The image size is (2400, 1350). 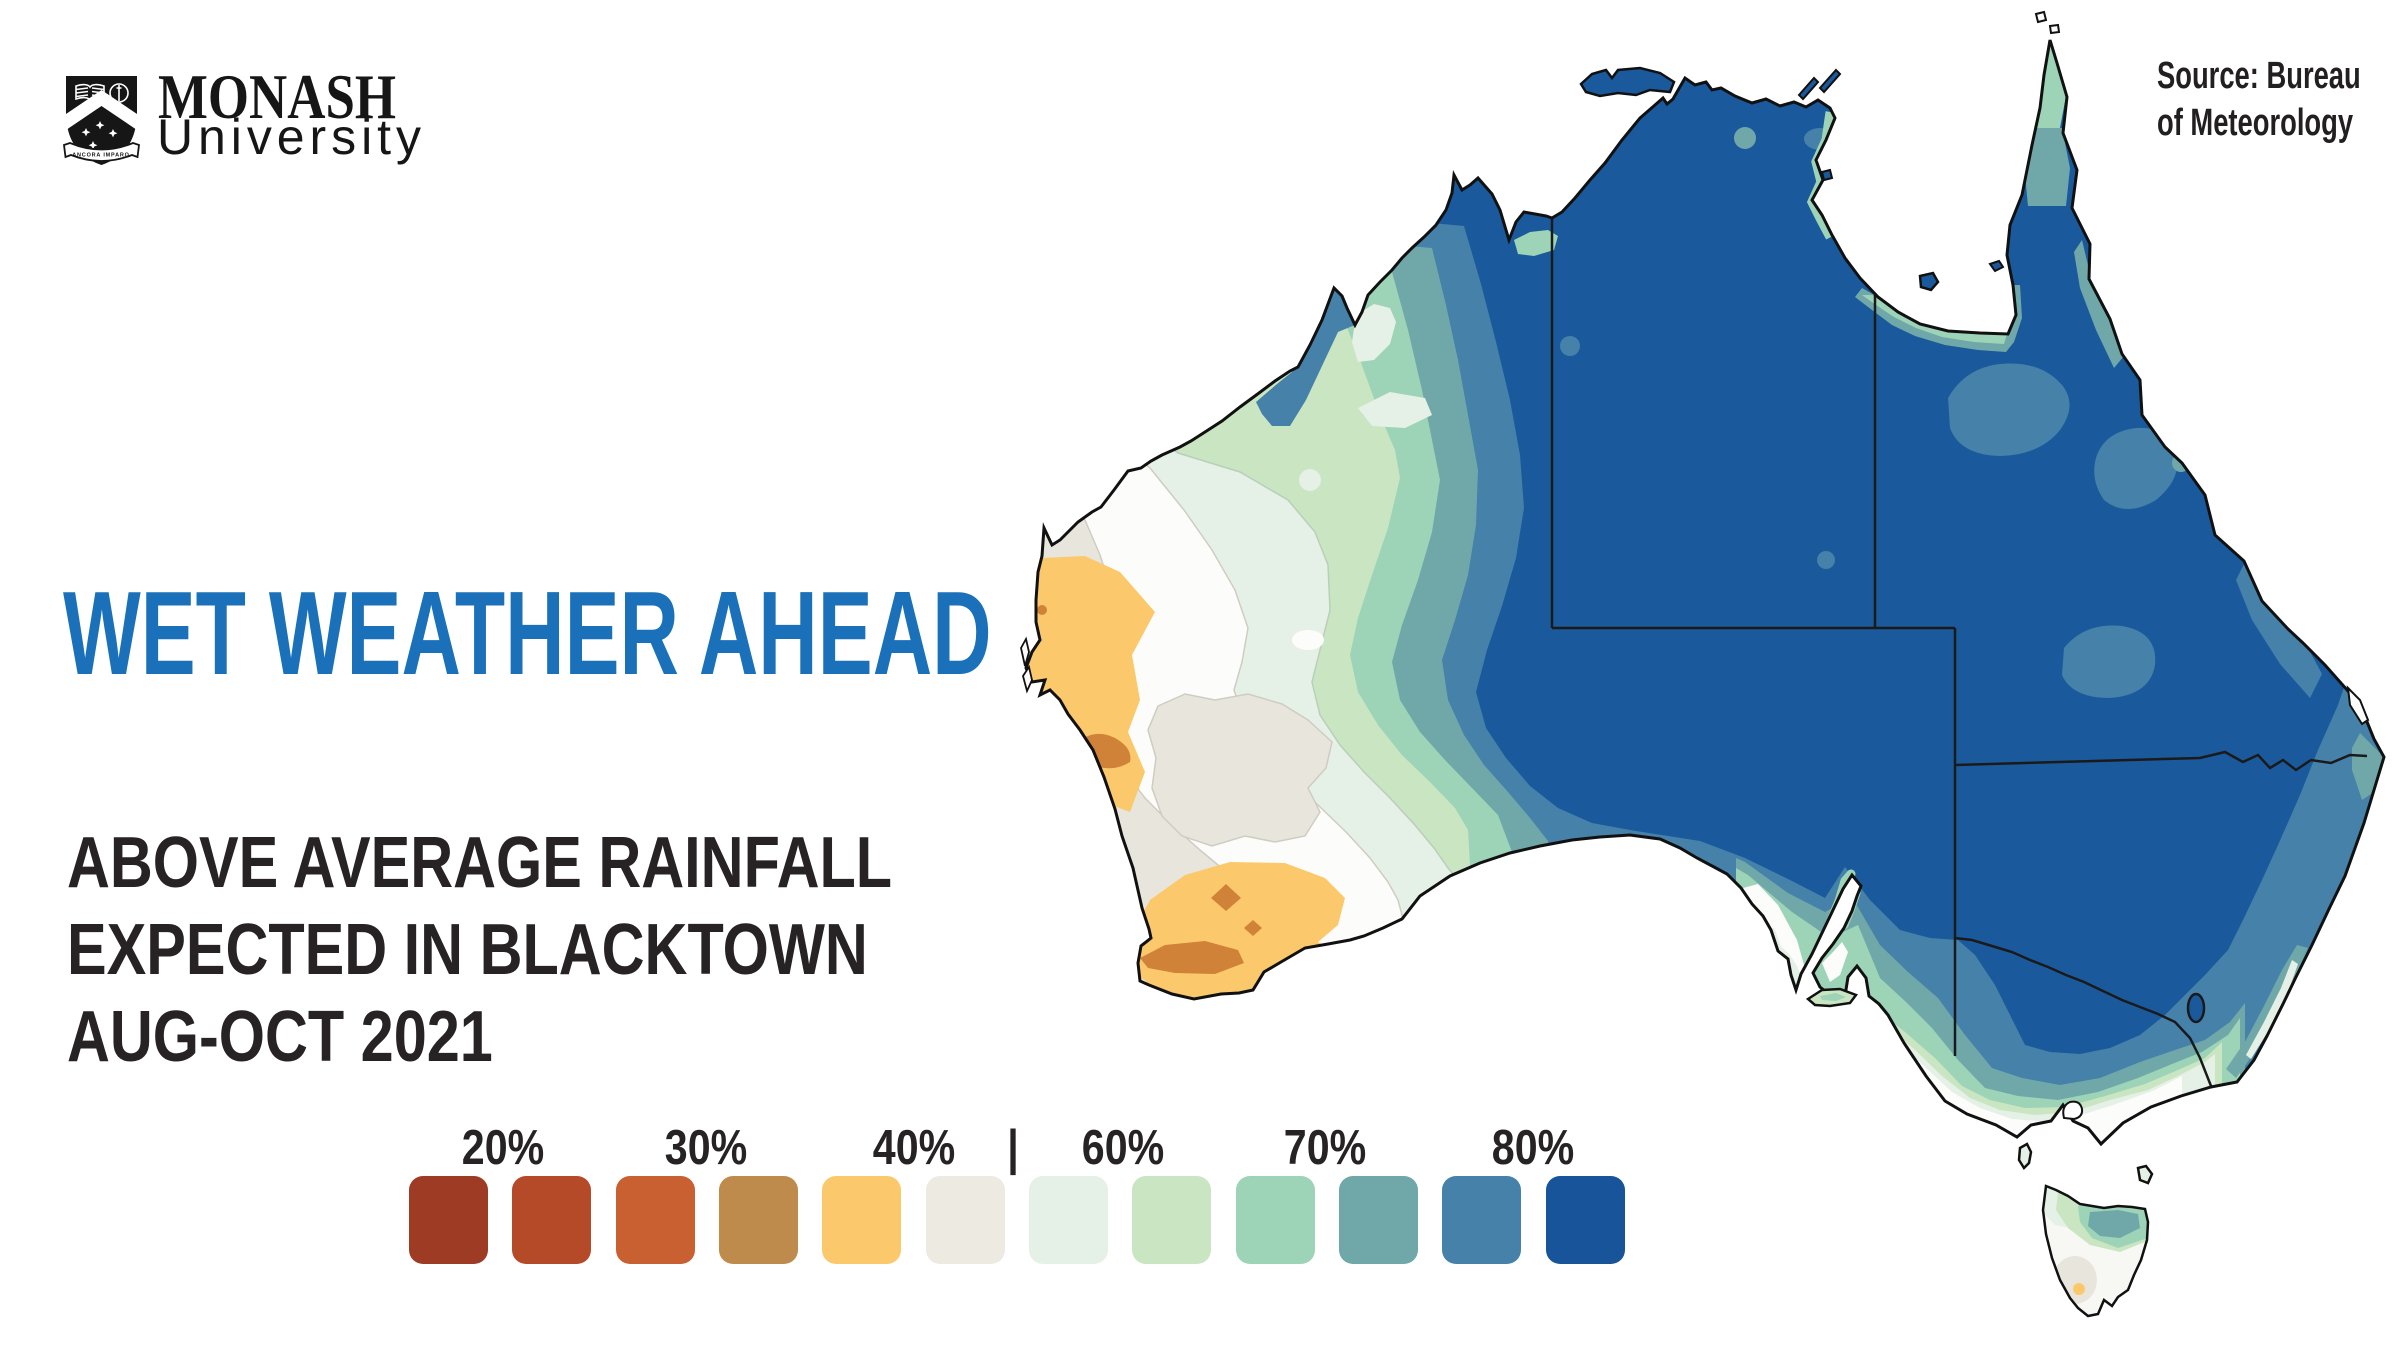 I want to click on svg-text: MONASH, so click(x=277, y=96).